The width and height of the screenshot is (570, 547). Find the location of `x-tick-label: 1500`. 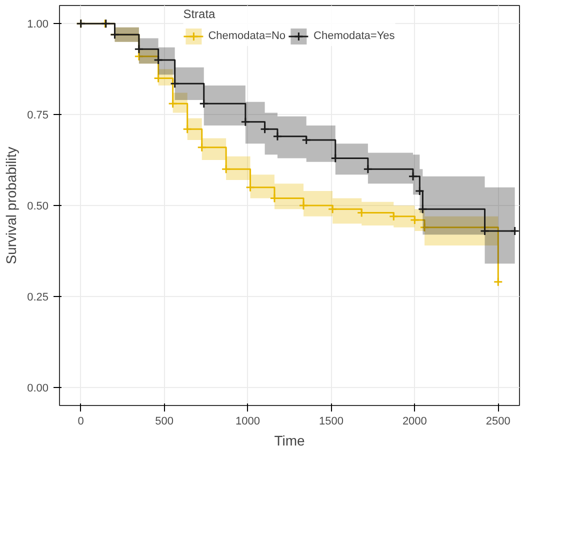

x-tick-label: 1500 is located at coordinates (331, 422).